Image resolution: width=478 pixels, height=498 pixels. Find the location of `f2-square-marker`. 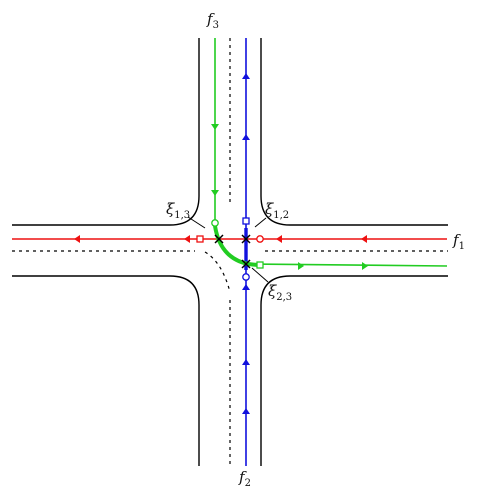

f2-square-marker is located at coordinates (246, 221).